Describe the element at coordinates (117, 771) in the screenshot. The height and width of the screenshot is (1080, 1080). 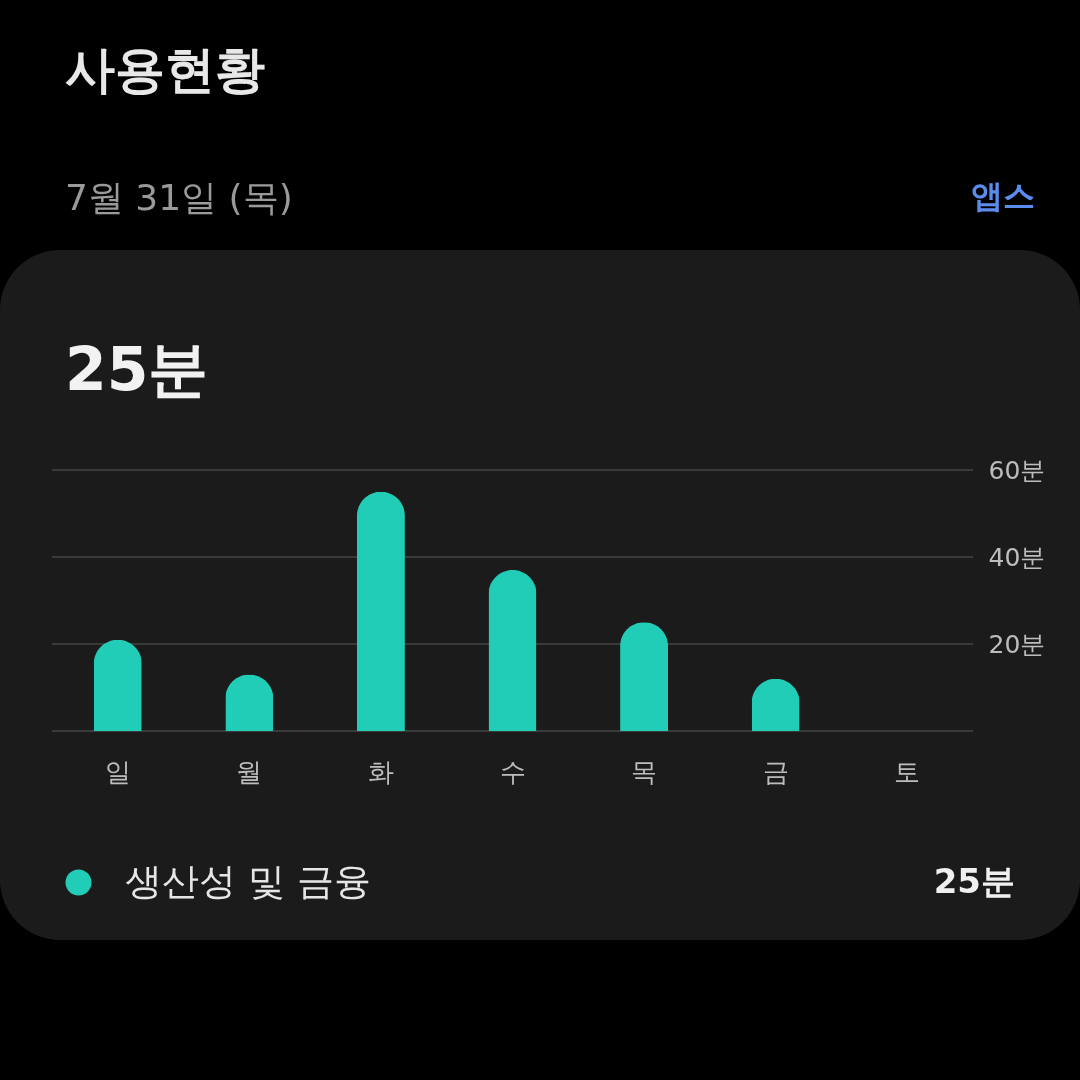
I see `x-tick-label: 일` at that location.